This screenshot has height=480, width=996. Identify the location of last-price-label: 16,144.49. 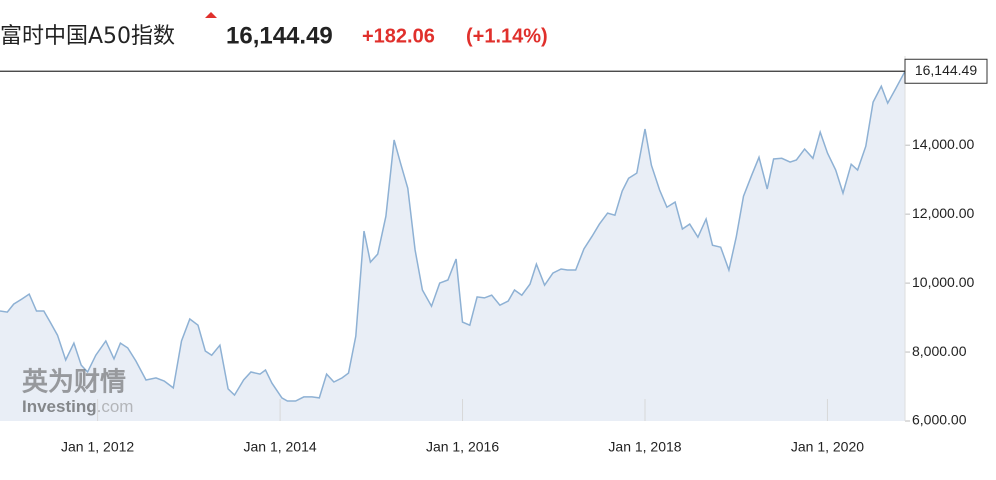
(946, 70).